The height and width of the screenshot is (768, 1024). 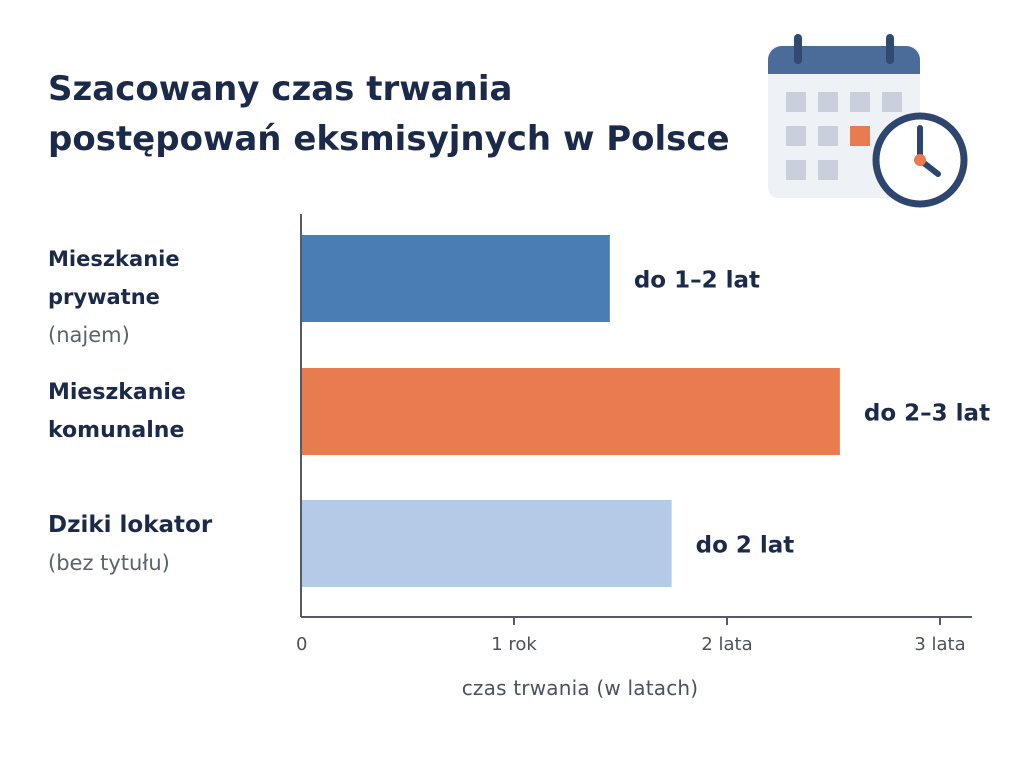 What do you see at coordinates (868, 121) in the screenshot?
I see `calendar-clock-icon` at bounding box center [868, 121].